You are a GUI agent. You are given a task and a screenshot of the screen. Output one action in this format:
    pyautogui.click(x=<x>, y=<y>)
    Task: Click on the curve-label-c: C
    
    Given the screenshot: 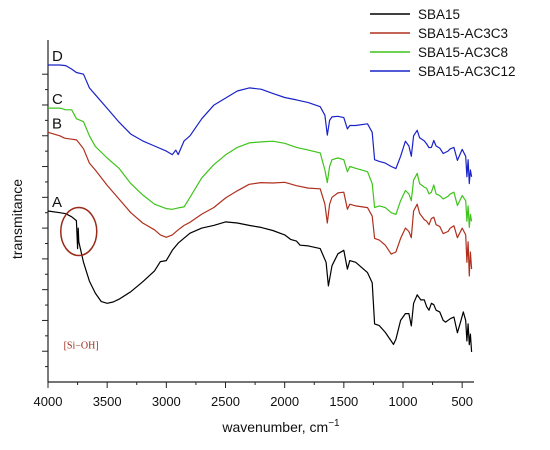 What is the action you would take?
    pyautogui.click(x=57, y=99)
    